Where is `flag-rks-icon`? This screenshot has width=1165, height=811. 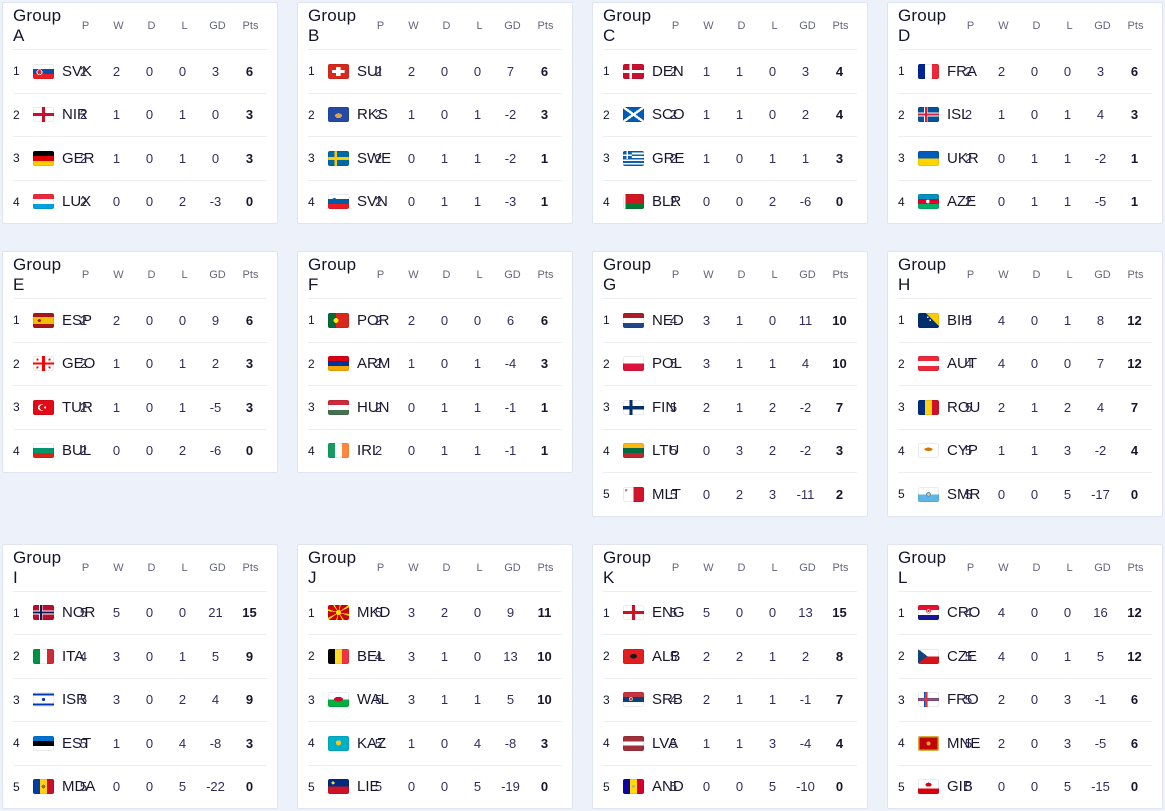 flag-rks-icon is located at coordinates (338, 115).